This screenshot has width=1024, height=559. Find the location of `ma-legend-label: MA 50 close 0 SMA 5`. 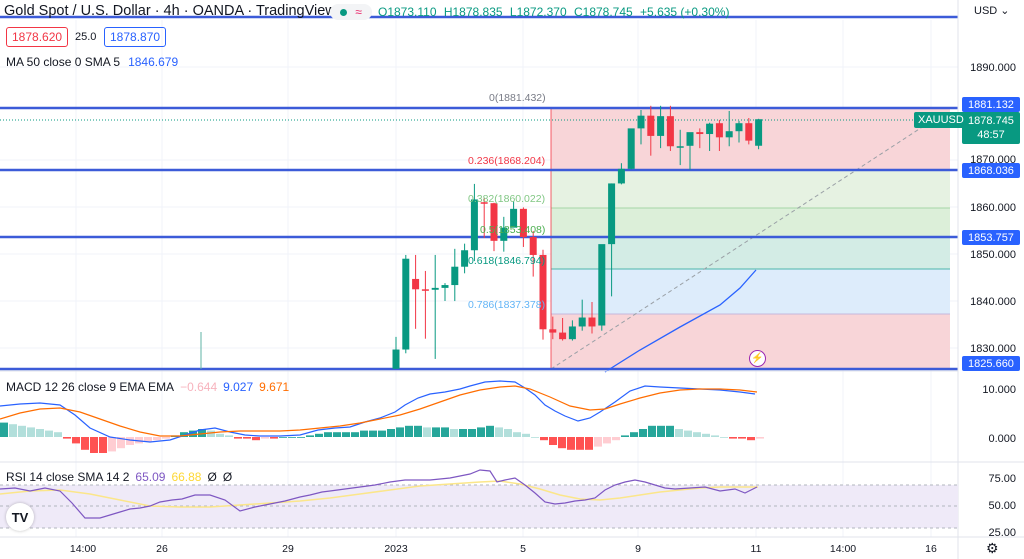

ma-legend-label: MA 50 close 0 SMA 5 is located at coordinates (63, 62).